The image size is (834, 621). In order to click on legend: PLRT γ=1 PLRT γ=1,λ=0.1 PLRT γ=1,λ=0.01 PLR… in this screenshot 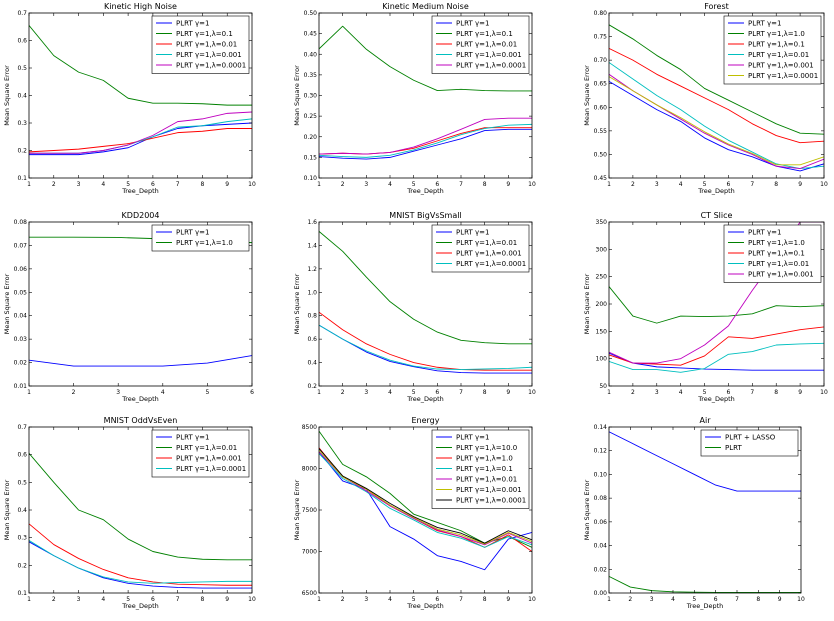, I will do `click(480, 44)`.